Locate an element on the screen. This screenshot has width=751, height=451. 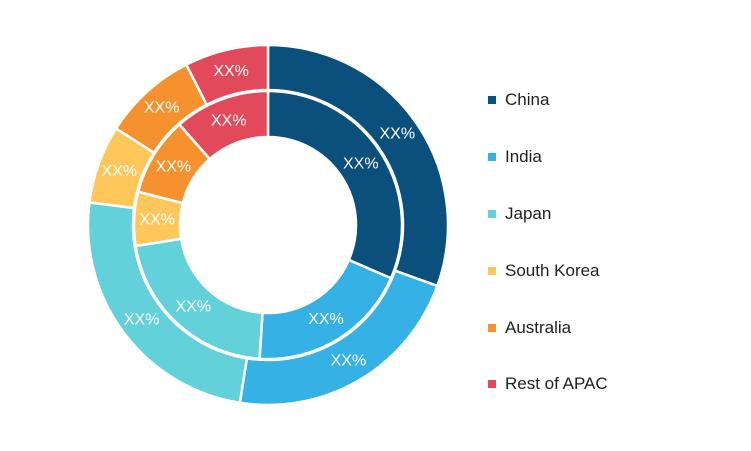
legend-label-india: India is located at coordinates (523, 157).